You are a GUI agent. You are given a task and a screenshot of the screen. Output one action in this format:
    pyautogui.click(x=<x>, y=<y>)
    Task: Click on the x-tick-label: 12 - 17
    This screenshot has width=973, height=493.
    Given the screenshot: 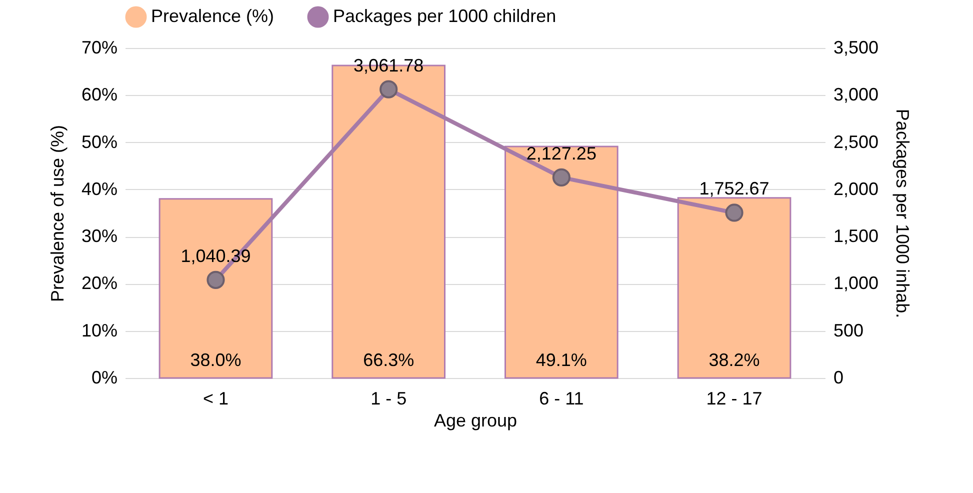 What is the action you would take?
    pyautogui.click(x=734, y=398)
    